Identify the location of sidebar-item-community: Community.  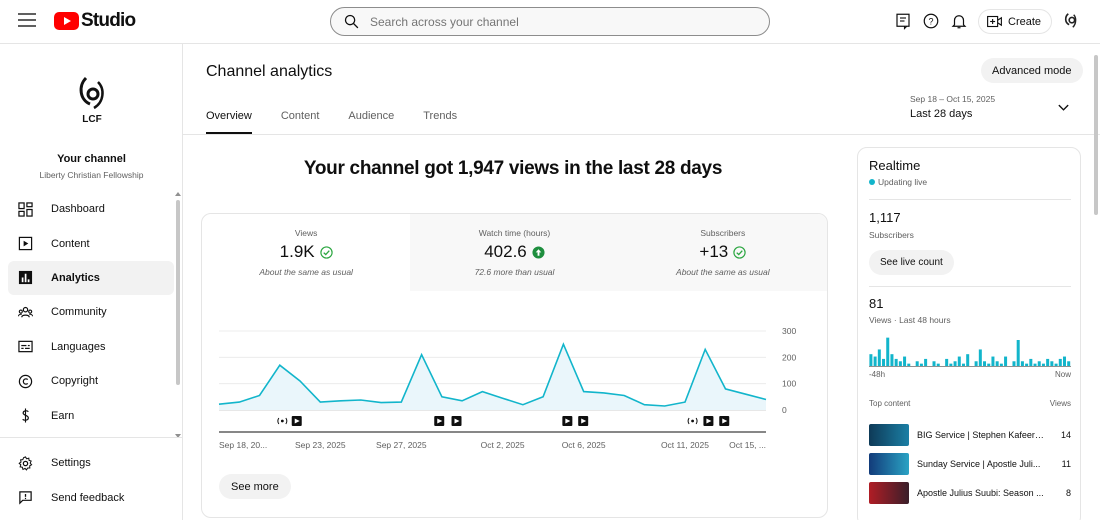
(91, 312).